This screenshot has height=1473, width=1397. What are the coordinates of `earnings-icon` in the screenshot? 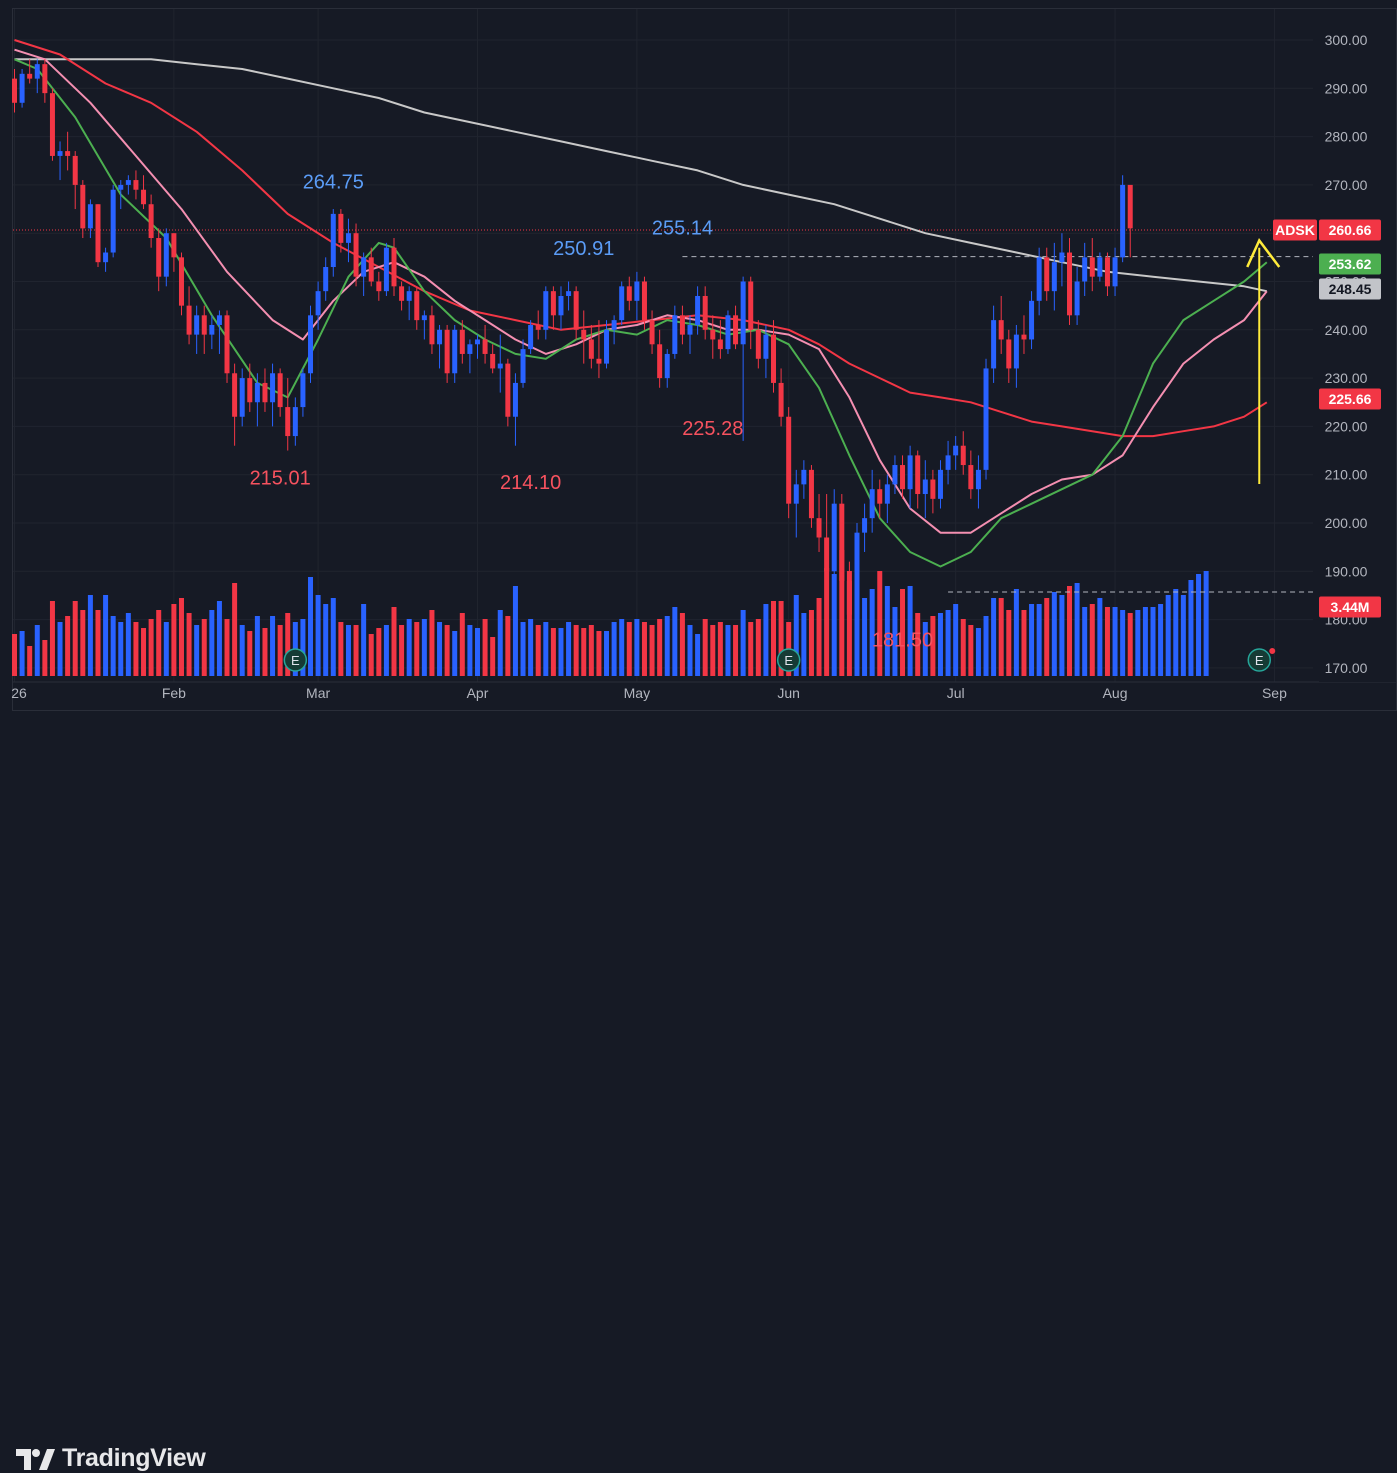 It's located at (788, 660).